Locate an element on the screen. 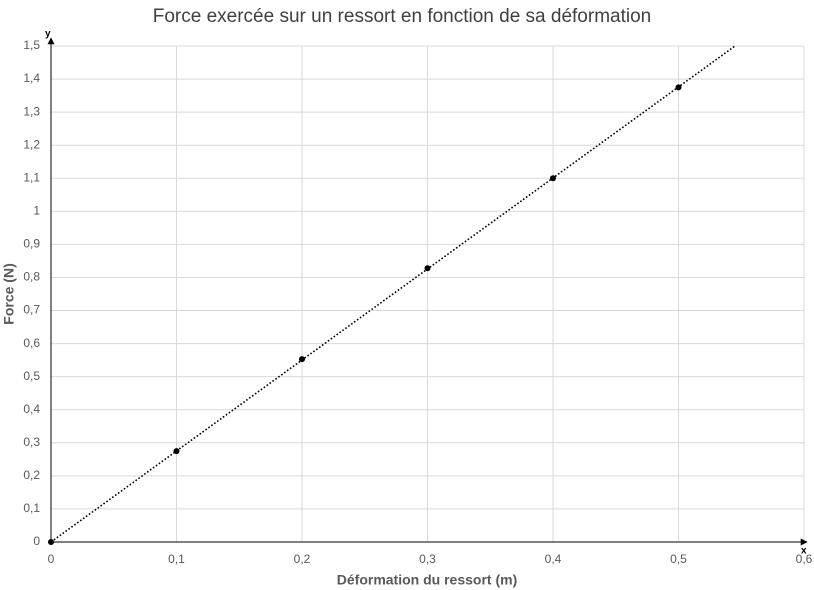 The height and width of the screenshot is (590, 814). x-tick-label: 0,5 is located at coordinates (678, 559).